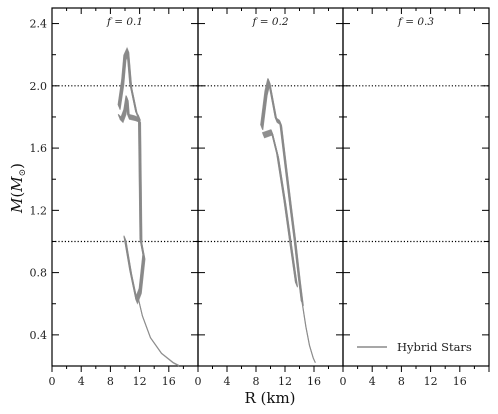 The image size is (498, 414). Describe the element at coordinates (269, 22) in the screenshot. I see `panel-label: f = 0.2` at that location.